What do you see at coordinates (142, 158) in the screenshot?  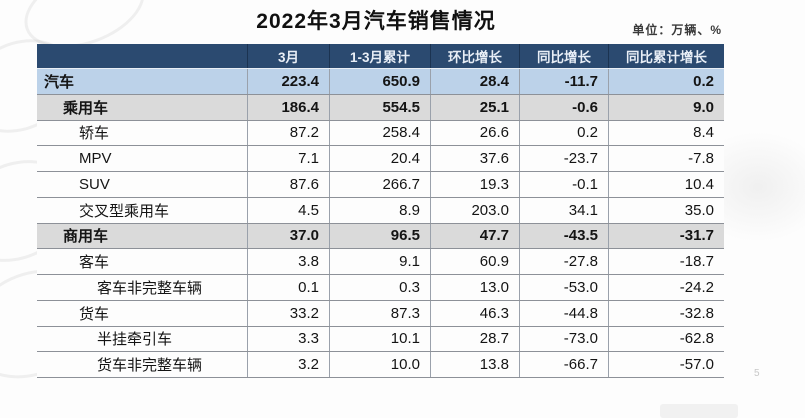 I see `row-label: MPV` at bounding box center [142, 158].